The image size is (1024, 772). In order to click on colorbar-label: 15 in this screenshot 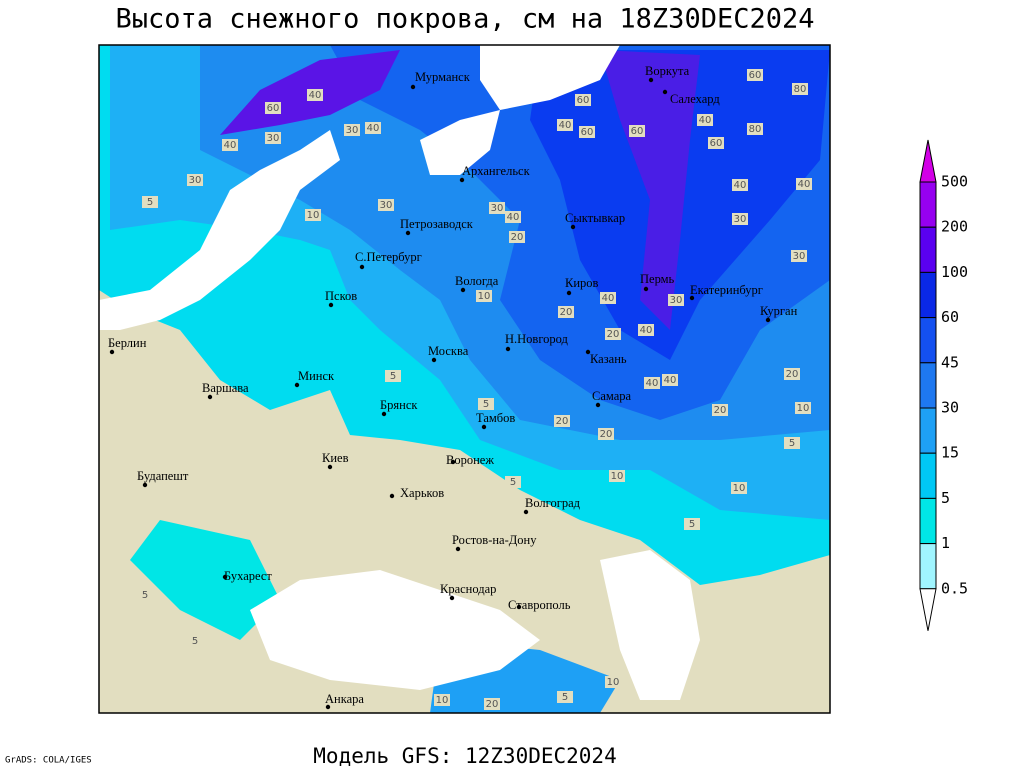, I will do `click(950, 453)`.